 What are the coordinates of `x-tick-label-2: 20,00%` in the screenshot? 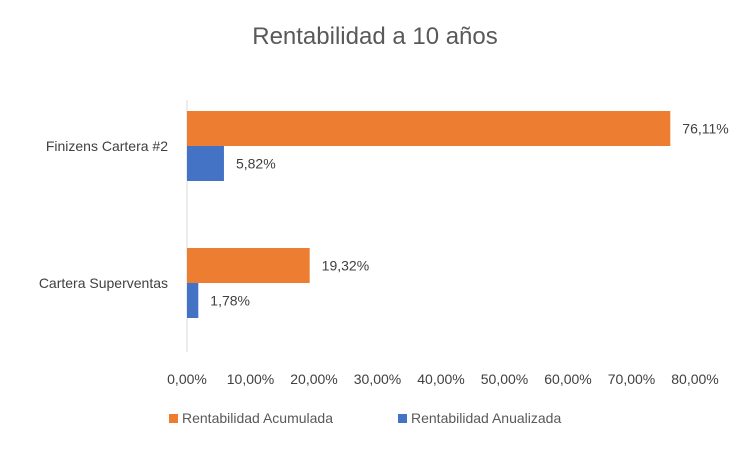 It's located at (313, 379).